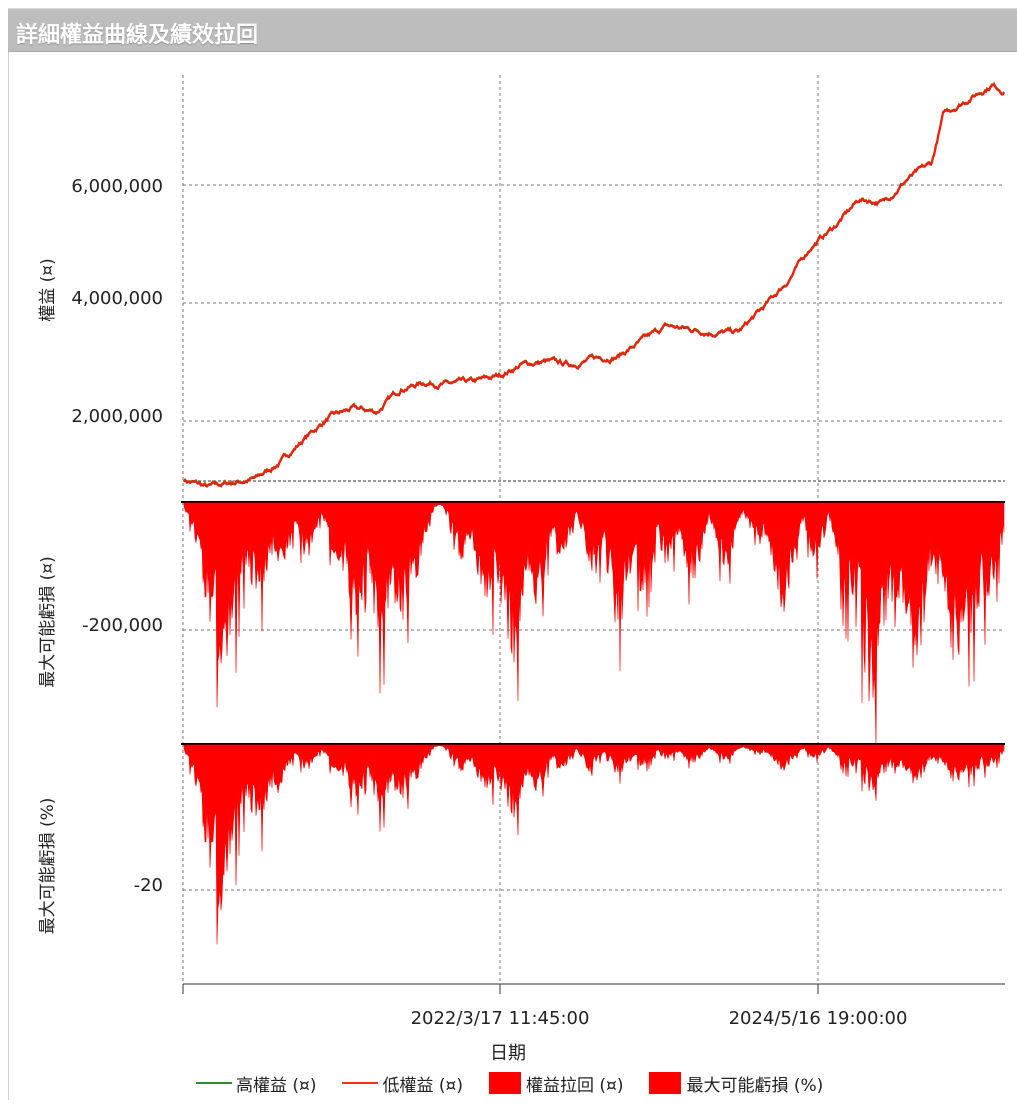 This screenshot has width=1017, height=1104. I want to click on chart-legend: 高權益 (¤) 低權益 (¤) 權益拉回 (¤) 最大可能虧損 (%), so click(522, 1083).